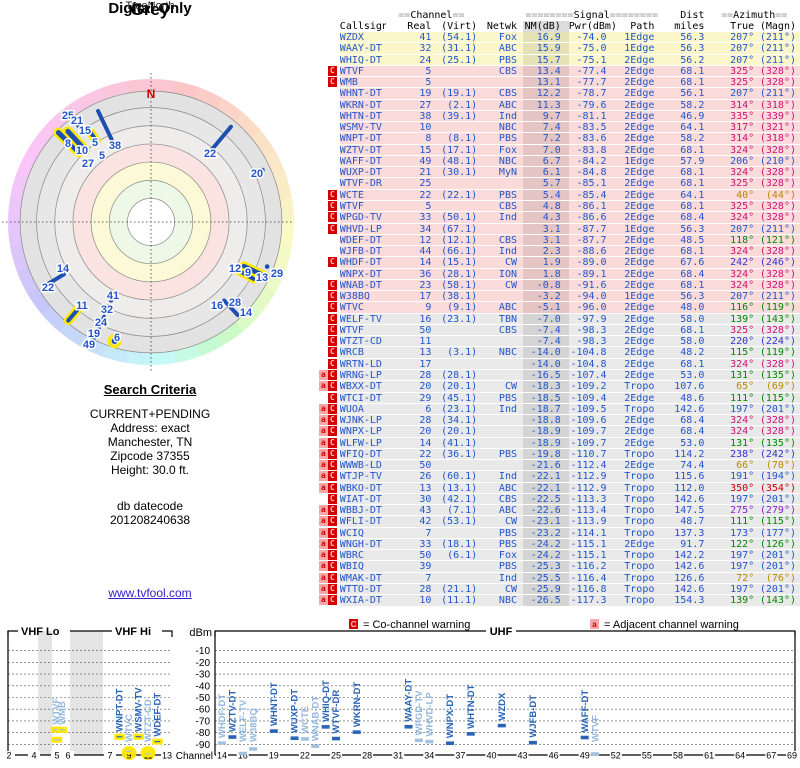  What do you see at coordinates (408, 488) in the screenshot?
I see `cell-real-channel: 13` at bounding box center [408, 488].